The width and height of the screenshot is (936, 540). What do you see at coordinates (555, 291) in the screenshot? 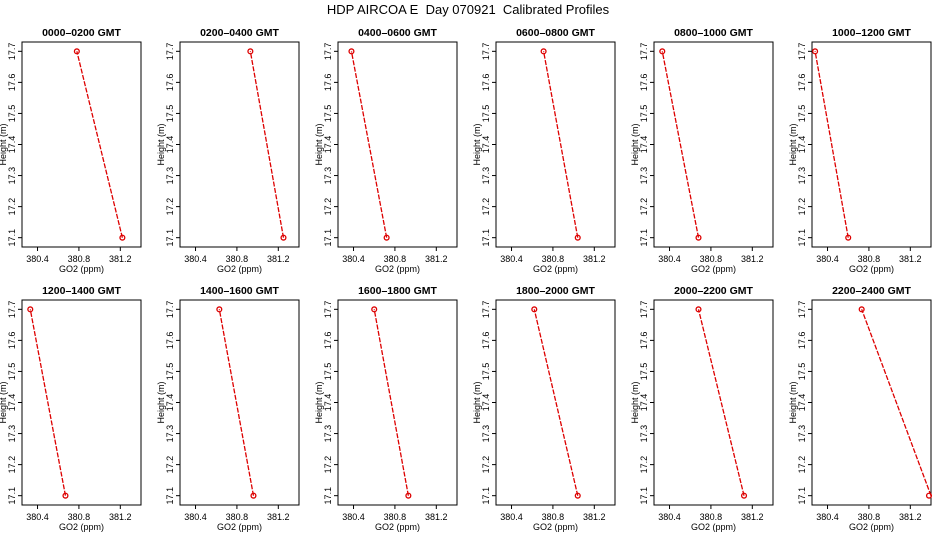
I see `panel-title: 1800–2000 GMT` at bounding box center [555, 291].